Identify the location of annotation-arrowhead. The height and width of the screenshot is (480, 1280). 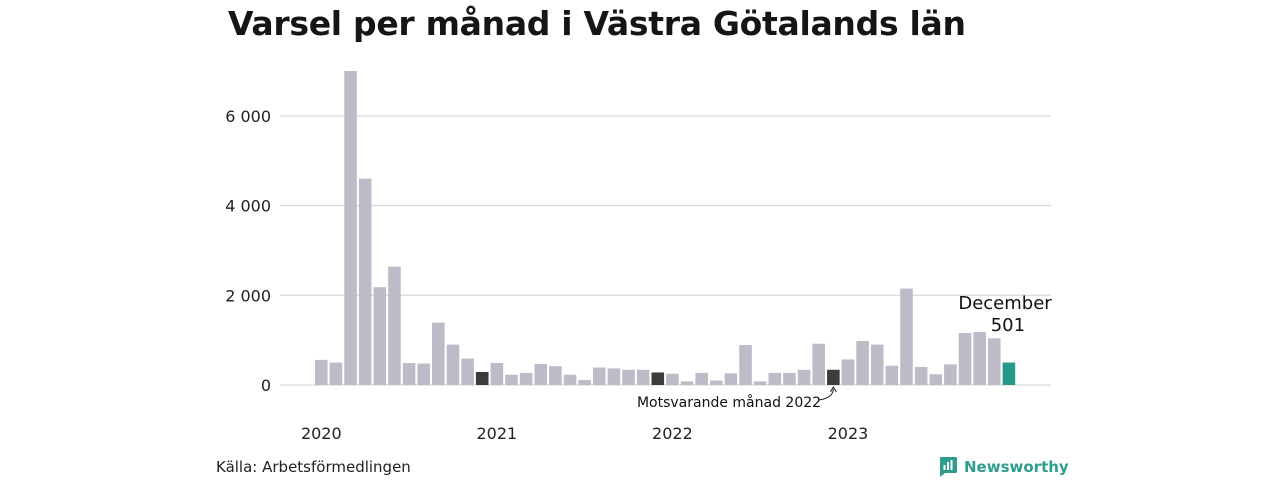
(833, 389).